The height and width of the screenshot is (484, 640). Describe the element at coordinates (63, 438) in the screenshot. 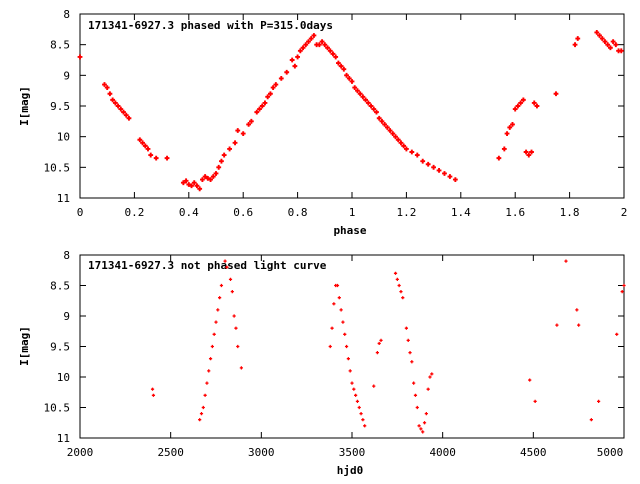

I see `y-tick-label: 11` at that location.